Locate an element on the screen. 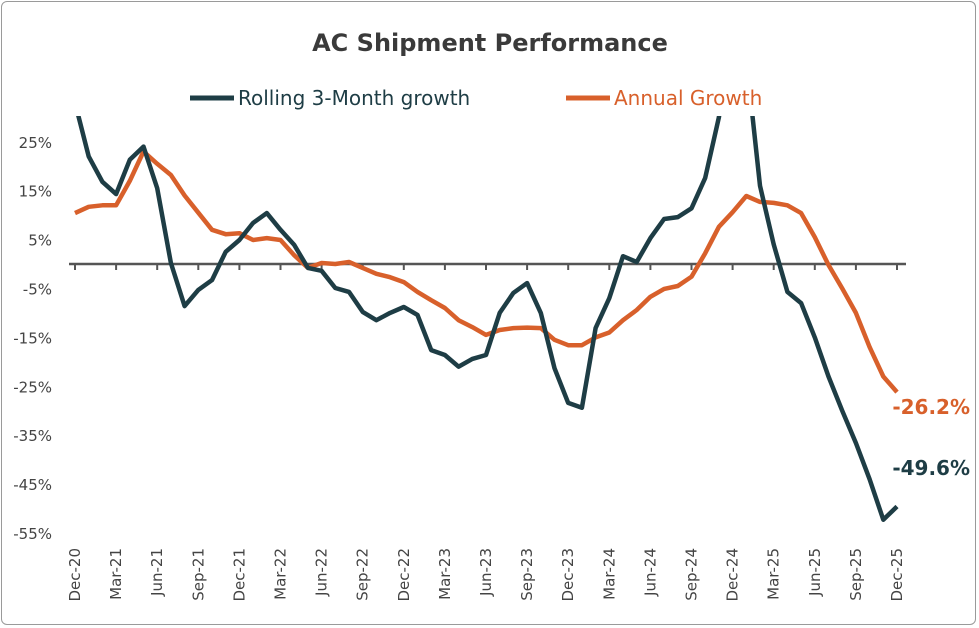 This screenshot has width=979, height=628. x-tick-label: Dec-23 is located at coordinates (568, 575).